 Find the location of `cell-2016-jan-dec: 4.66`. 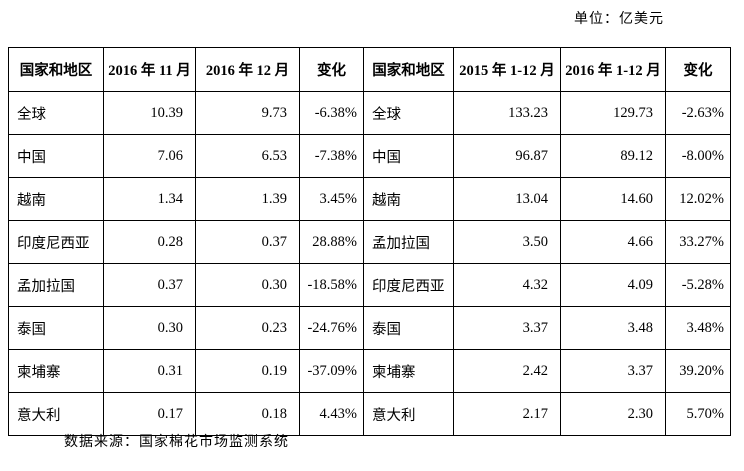

cell-2016-jan-dec: 4.66 is located at coordinates (613, 242).